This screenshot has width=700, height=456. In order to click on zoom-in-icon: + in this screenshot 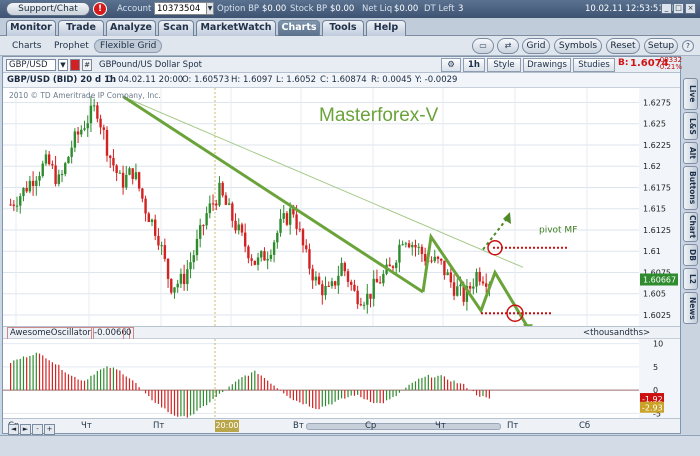, I will do `click(49, 429)`.